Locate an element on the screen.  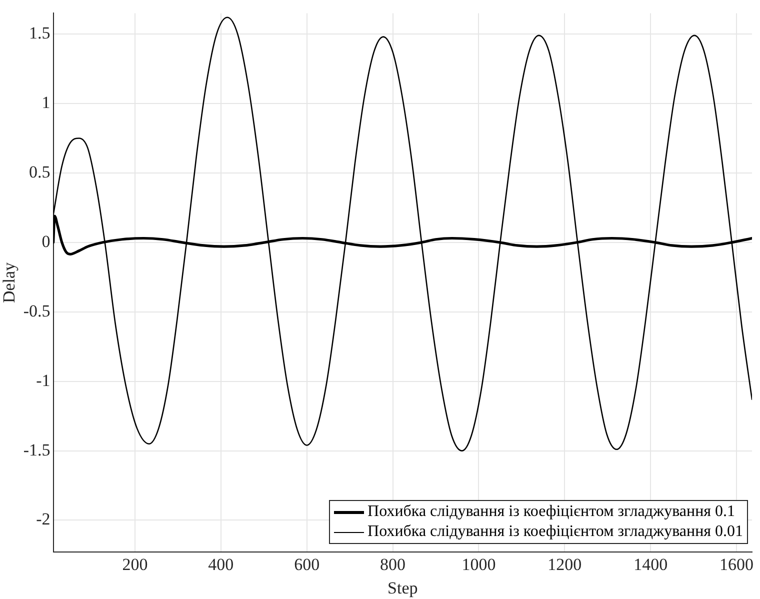
x-tick-label: 200 is located at coordinates (135, 564).